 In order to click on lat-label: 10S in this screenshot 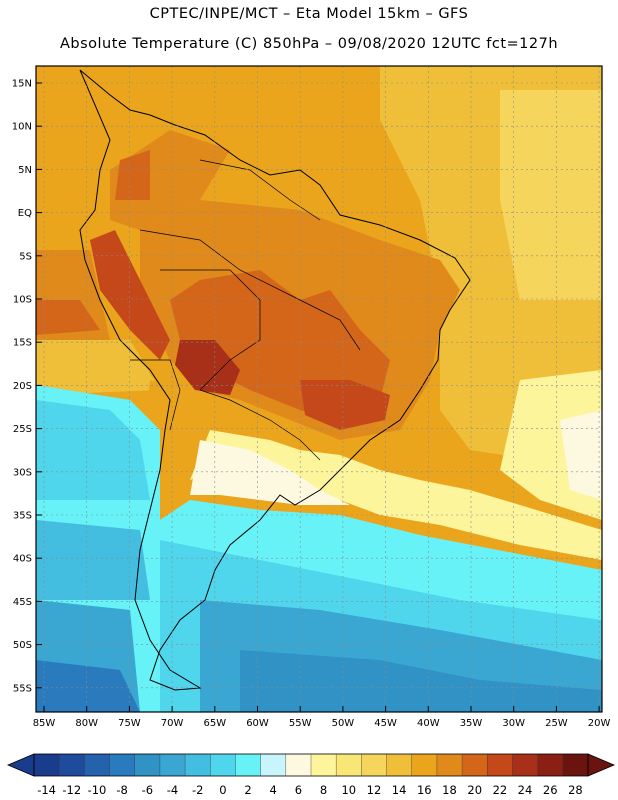, I will do `click(22, 300)`.